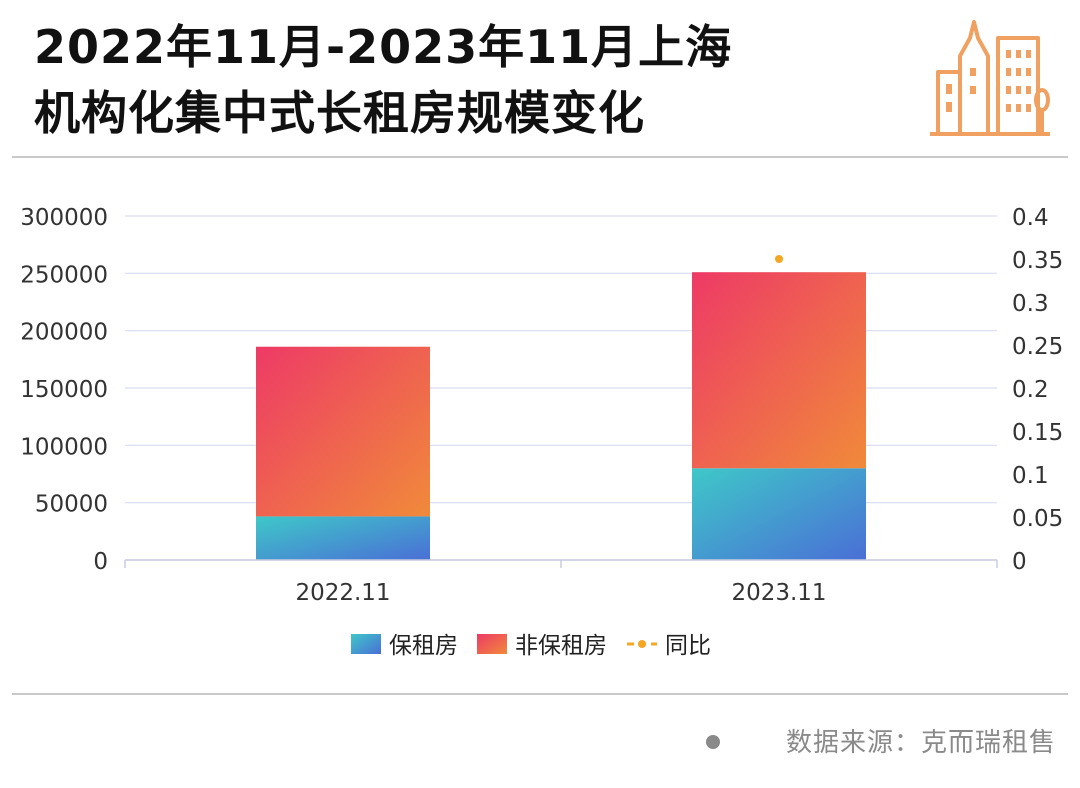 This screenshot has width=1080, height=788. Describe the element at coordinates (779, 259) in the screenshot. I see `line-point` at that location.